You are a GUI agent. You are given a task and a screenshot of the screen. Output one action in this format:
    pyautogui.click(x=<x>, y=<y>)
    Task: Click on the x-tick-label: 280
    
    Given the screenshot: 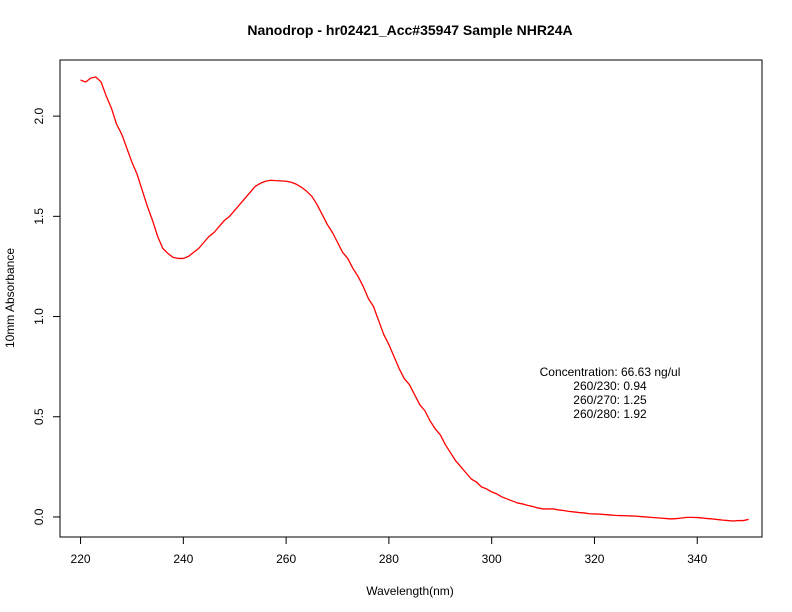 What is the action you would take?
    pyautogui.click(x=389, y=559)
    